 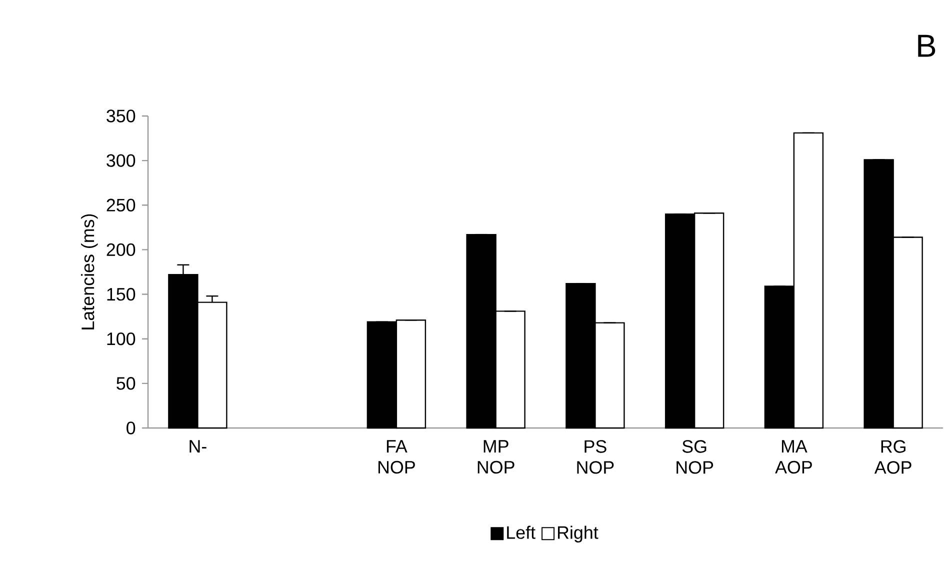 I want to click on y-axis-title: Latencies (ms), so click(x=89, y=272).